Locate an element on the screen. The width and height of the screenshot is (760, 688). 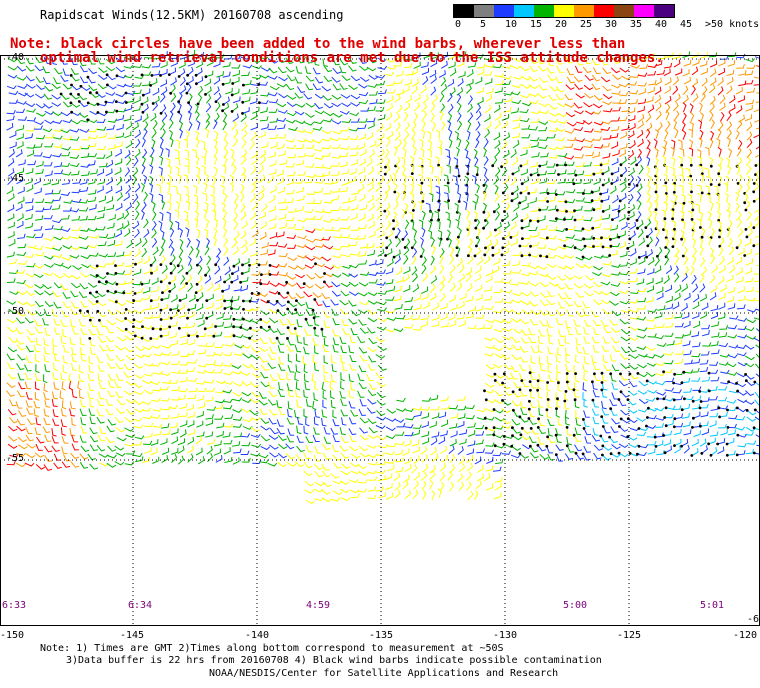
color-scale-label: 15 is located at coordinates (536, 24).